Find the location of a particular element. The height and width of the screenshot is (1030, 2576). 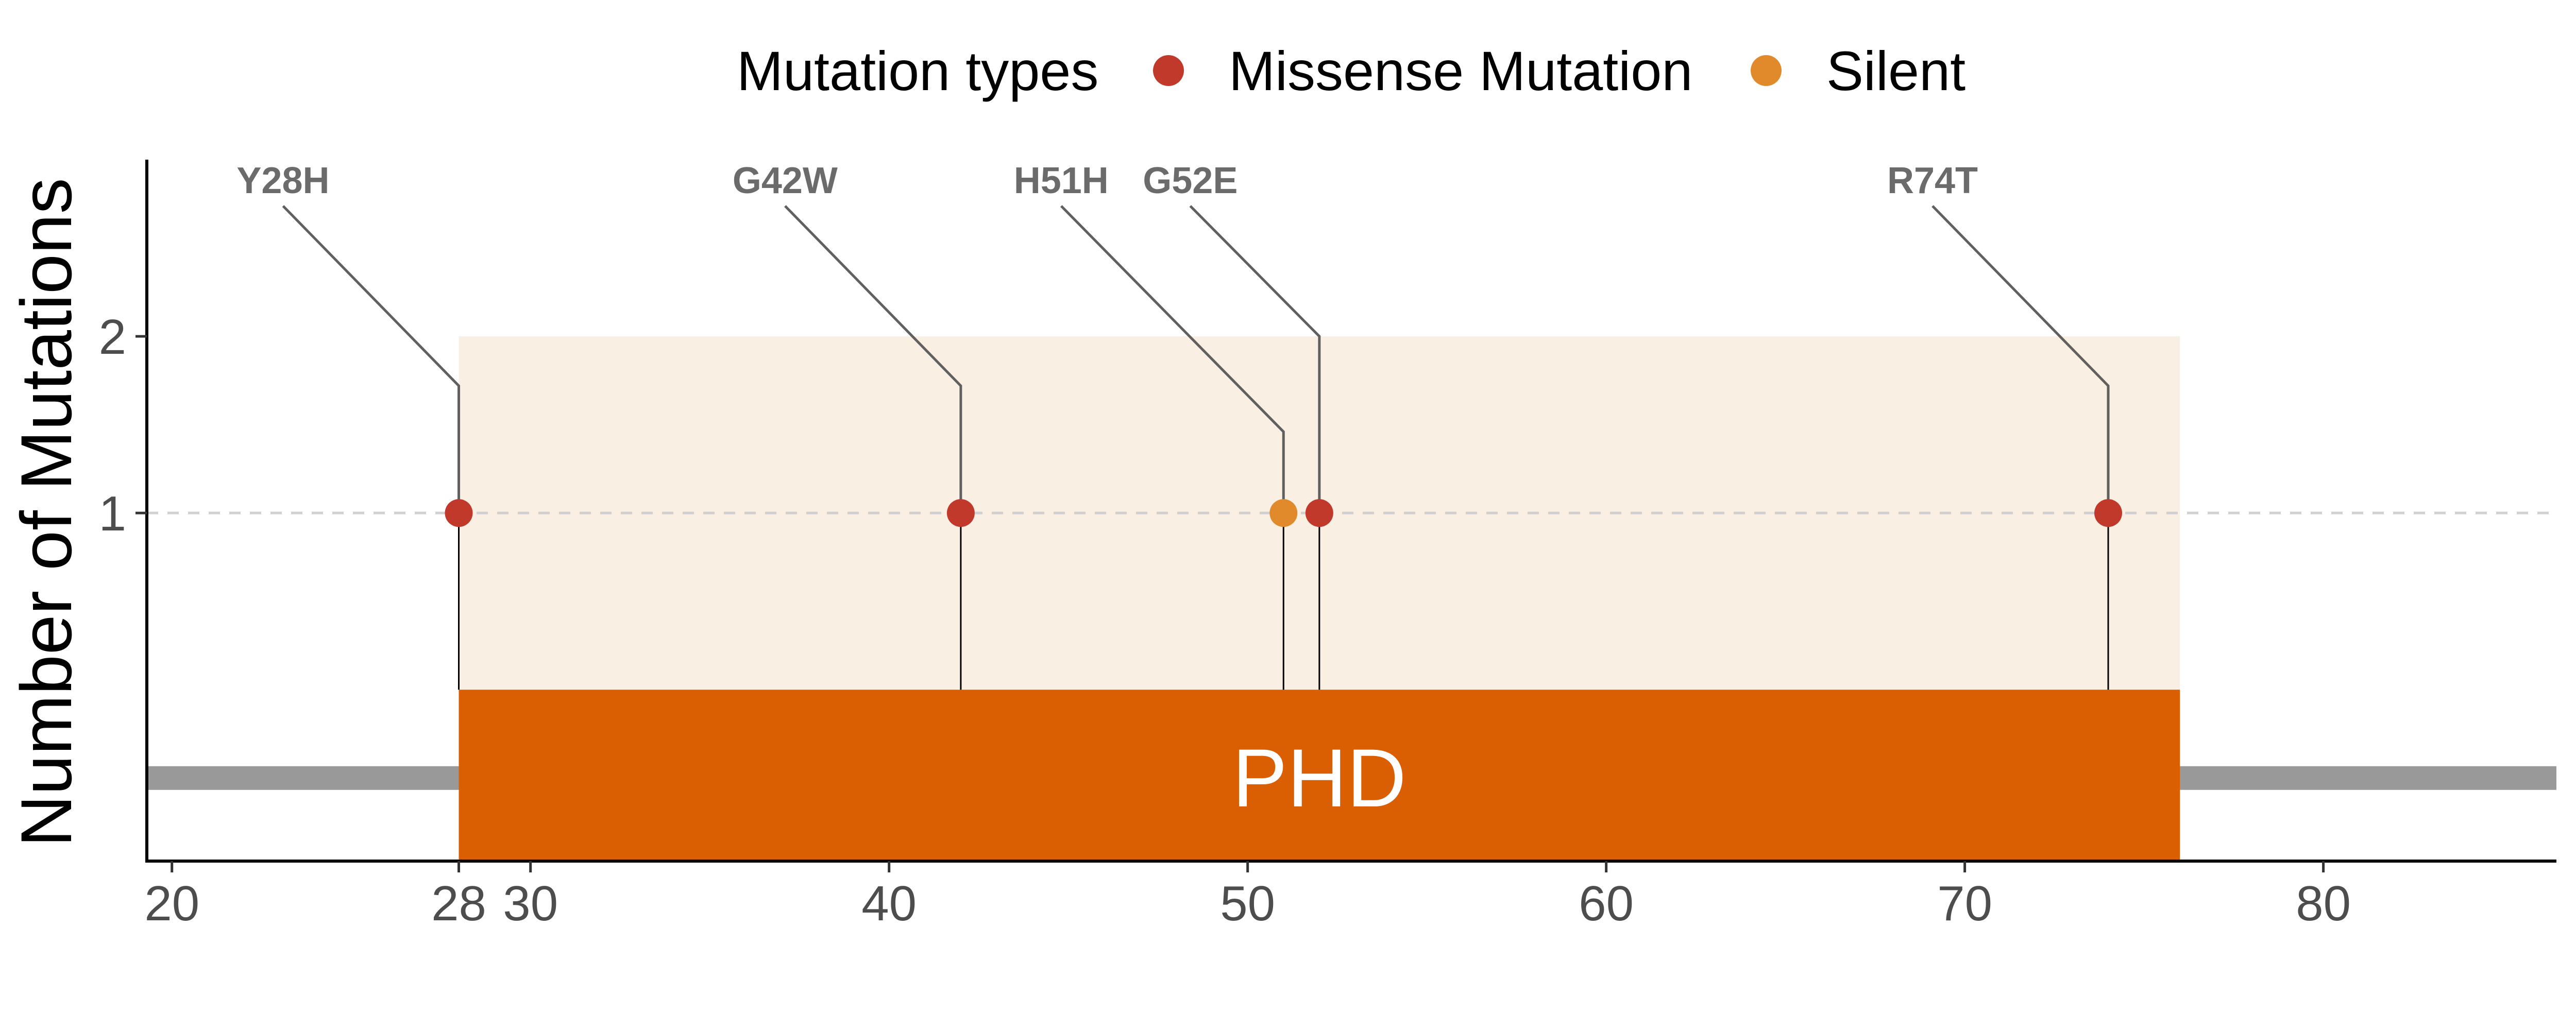

y-tick-label-0: 1 is located at coordinates (112, 513).